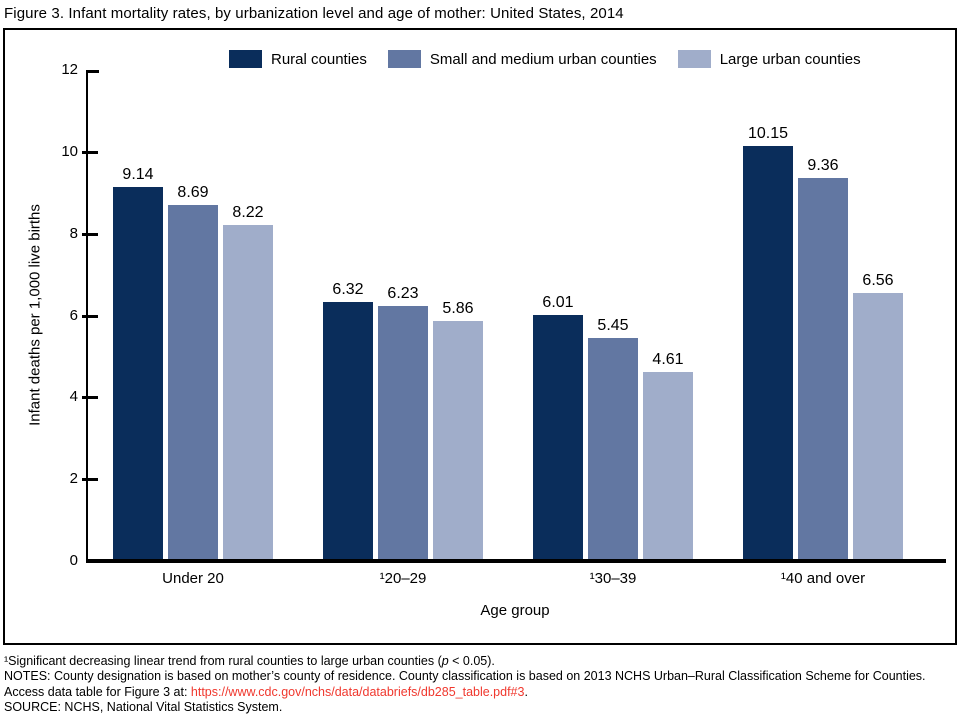  I want to click on bar-value-label: 9.36, so click(823, 166).